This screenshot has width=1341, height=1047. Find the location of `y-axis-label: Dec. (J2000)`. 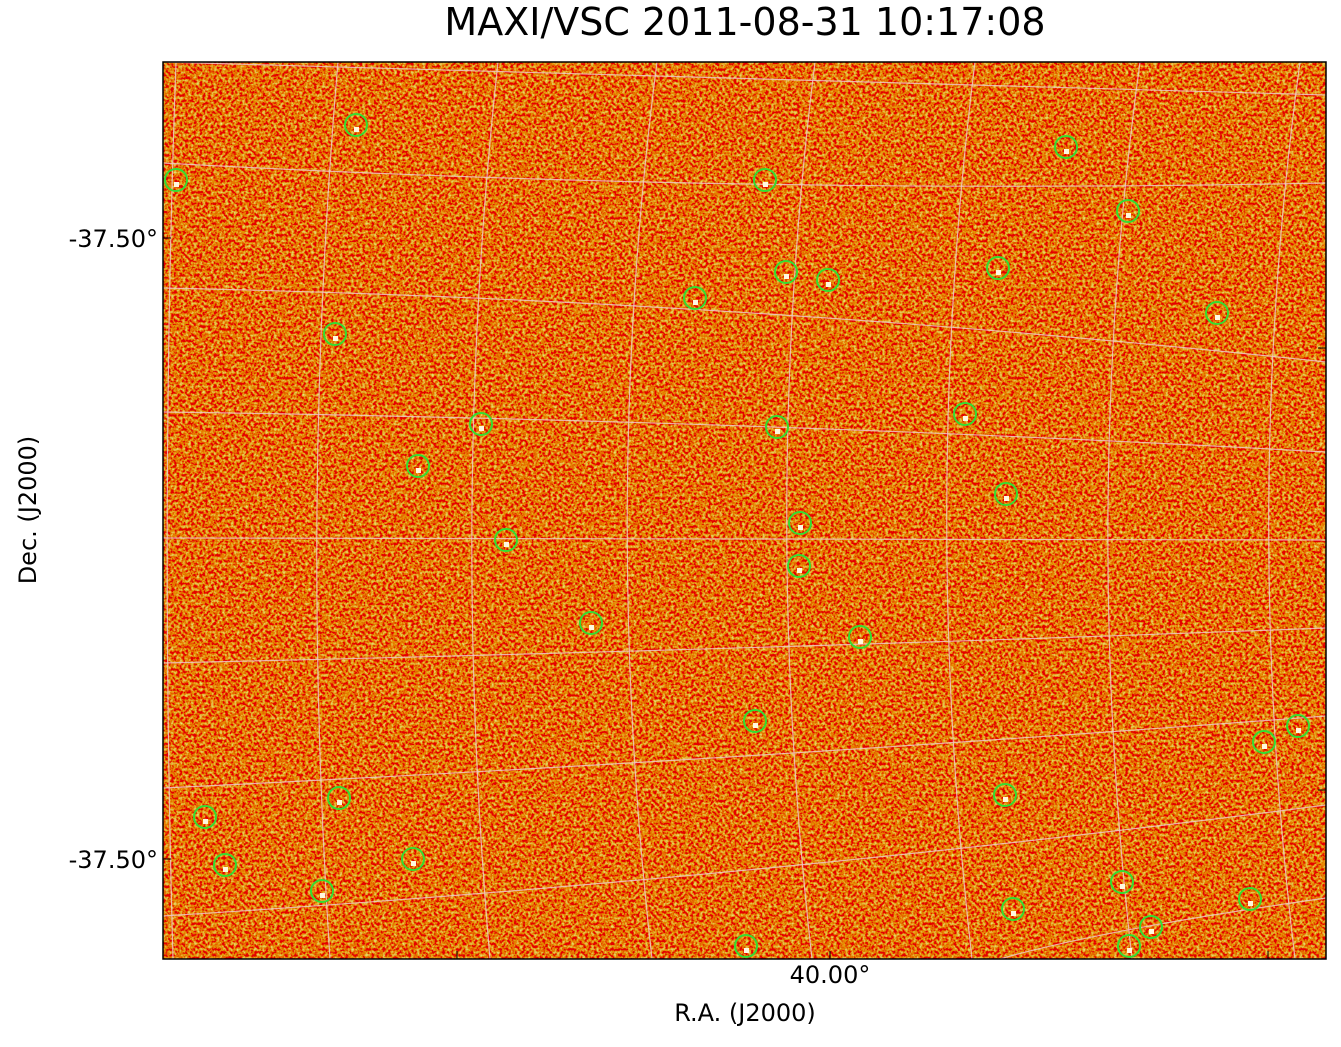

y-axis-label: Dec. (J2000) is located at coordinates (28, 510).